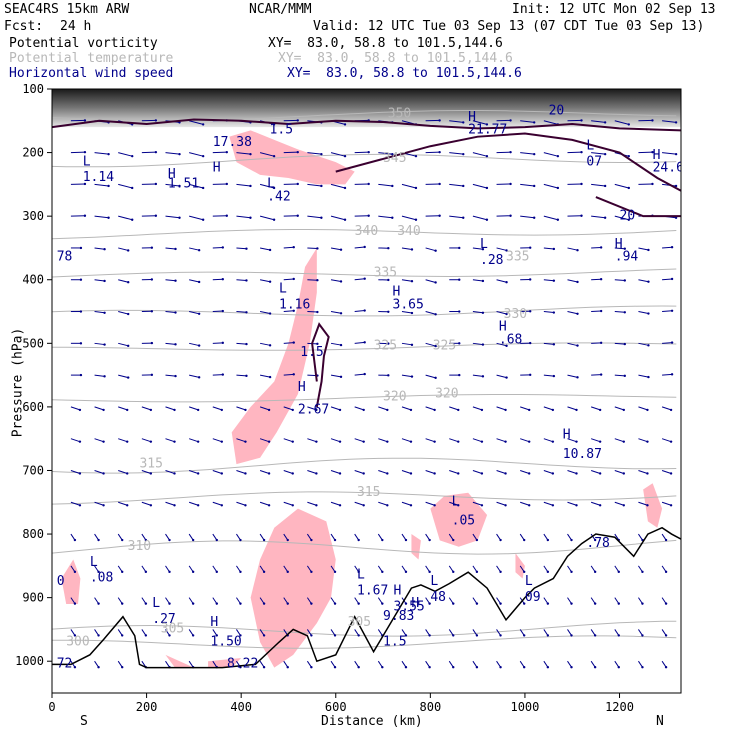  Describe the element at coordinates (359, 622) in the screenshot. I see `theta-label: 305` at that location.